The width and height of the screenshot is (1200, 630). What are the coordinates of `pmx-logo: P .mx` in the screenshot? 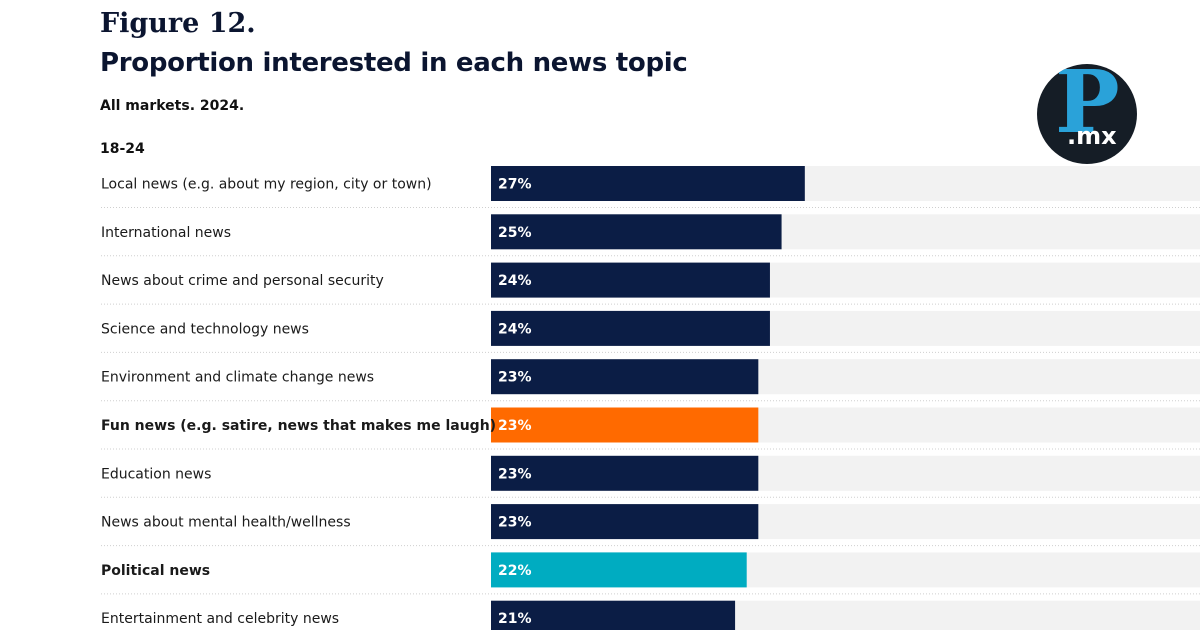 It's located at (1087, 114).